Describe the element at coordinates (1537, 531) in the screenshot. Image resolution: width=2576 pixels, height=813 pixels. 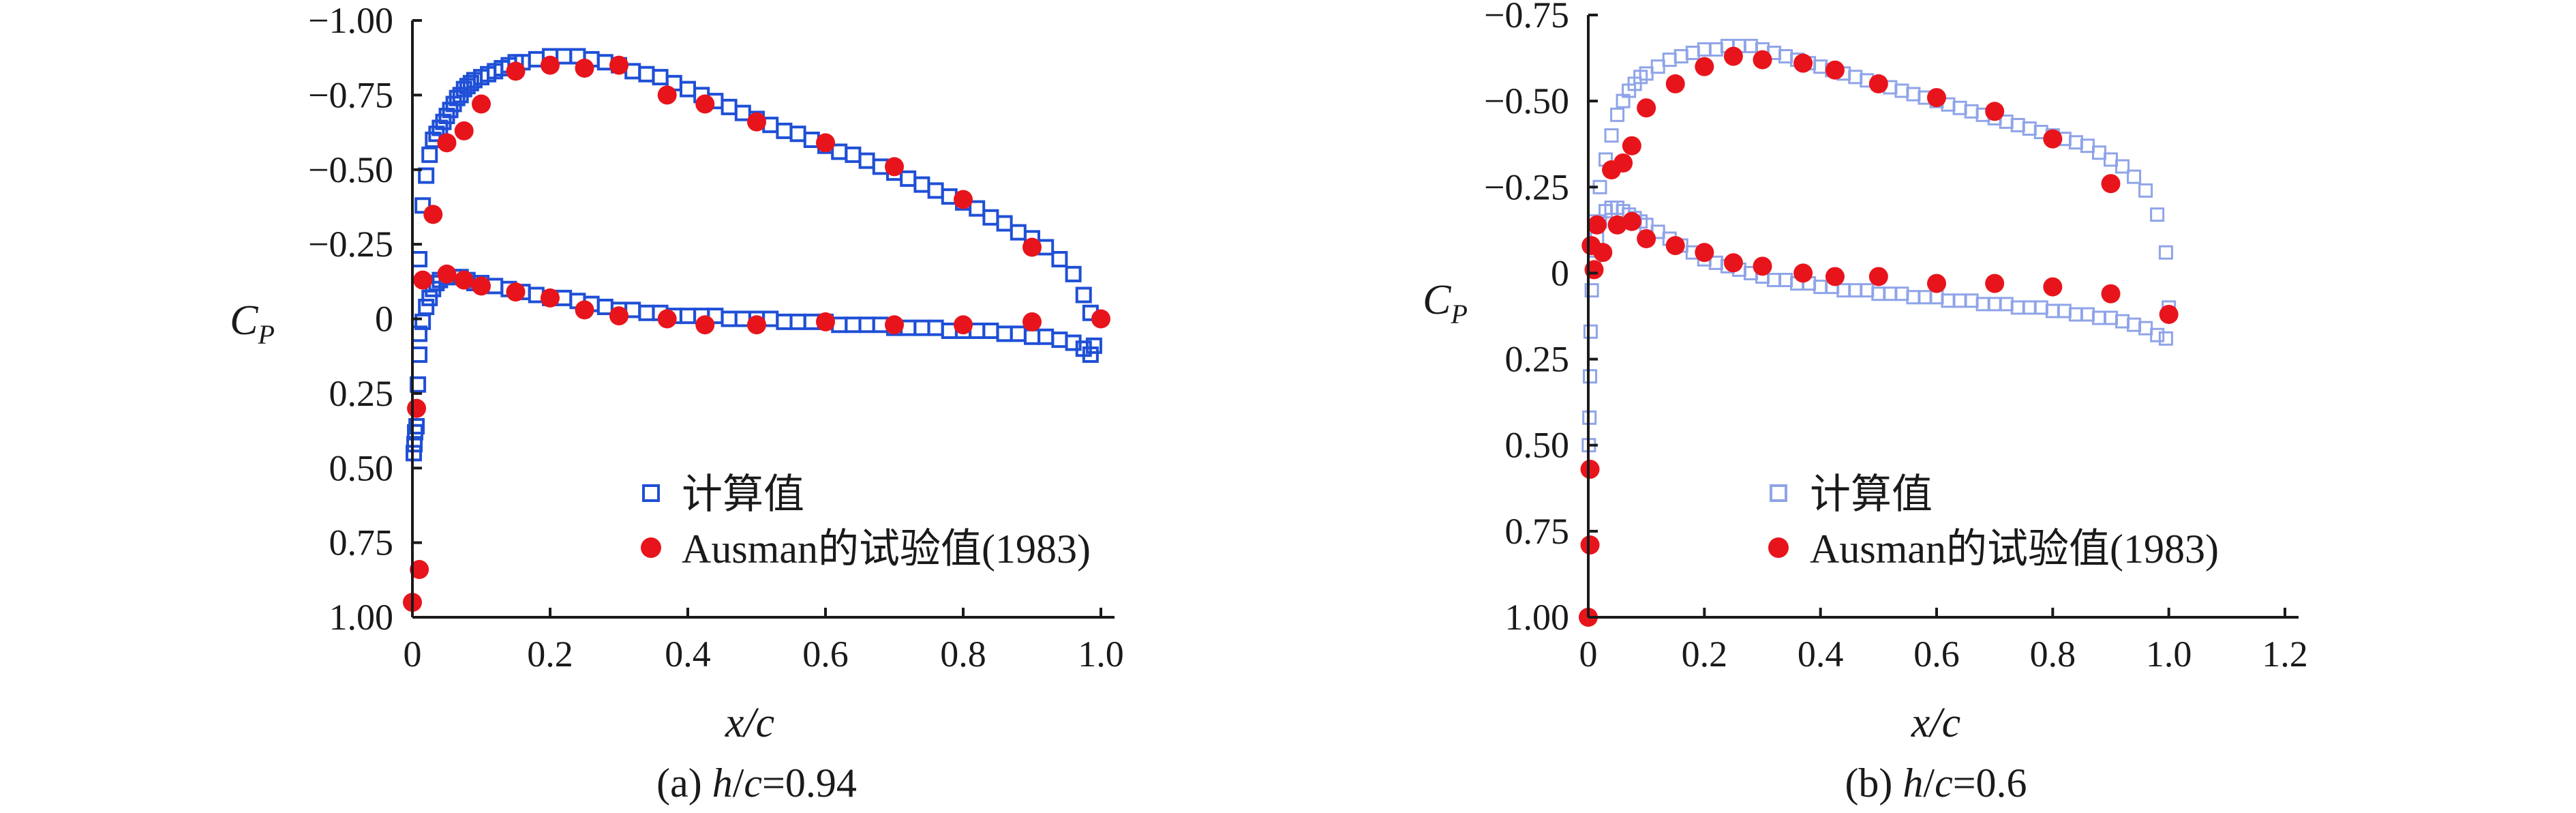
I see `panel-b-y-tick-label: 0.75` at that location.